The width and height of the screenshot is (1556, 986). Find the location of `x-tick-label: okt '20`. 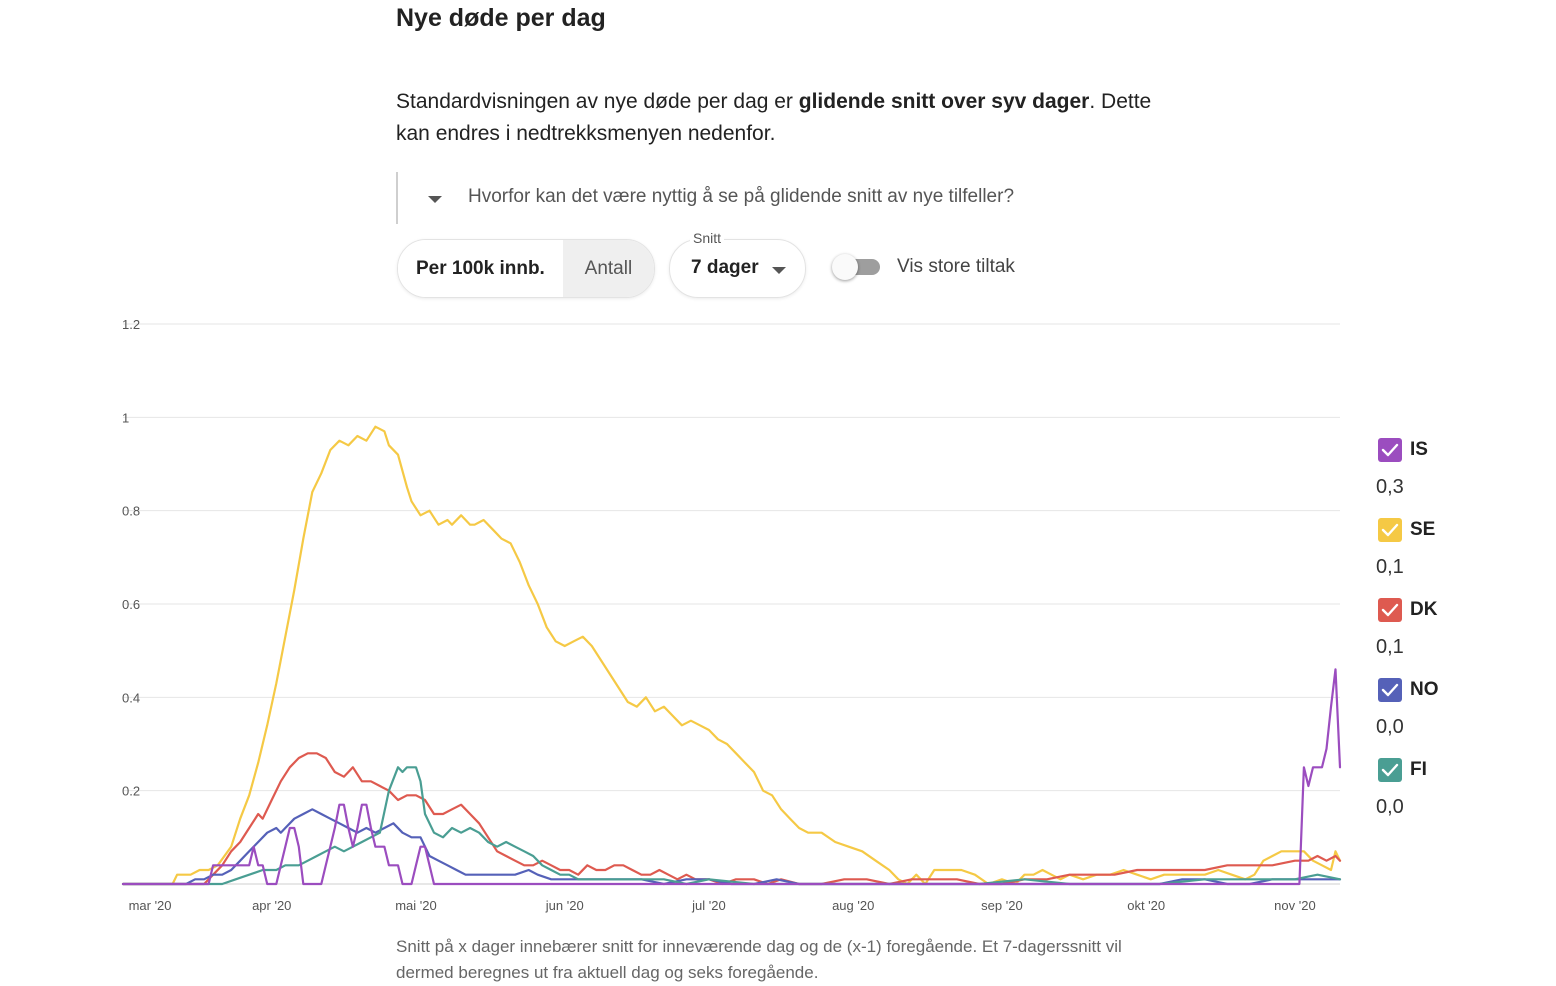

x-tick-label: okt '20 is located at coordinates (1146, 905).